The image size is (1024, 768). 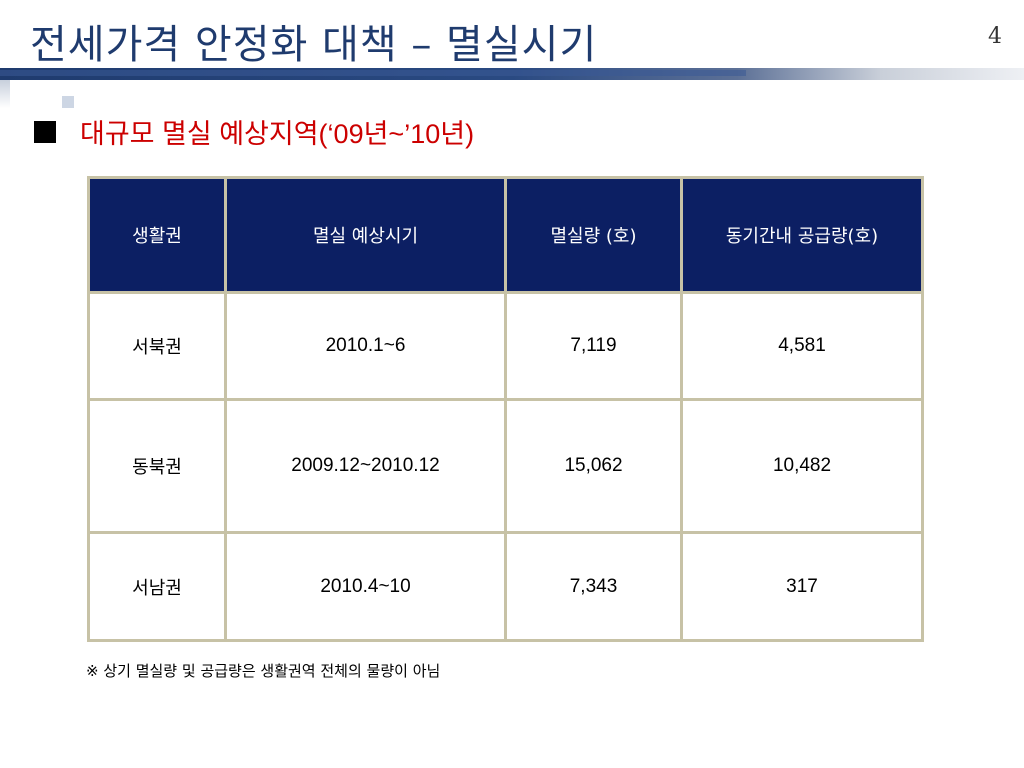 I want to click on cell-supply: 4,581, so click(x=802, y=346).